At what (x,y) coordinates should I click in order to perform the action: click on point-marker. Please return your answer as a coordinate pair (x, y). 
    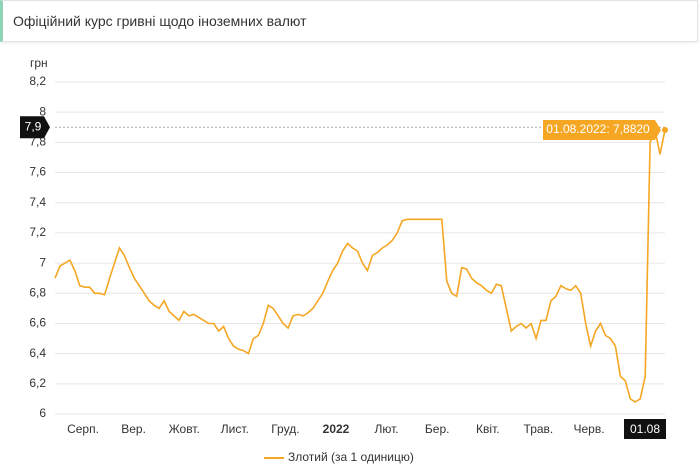
    Looking at the image, I should click on (665, 129).